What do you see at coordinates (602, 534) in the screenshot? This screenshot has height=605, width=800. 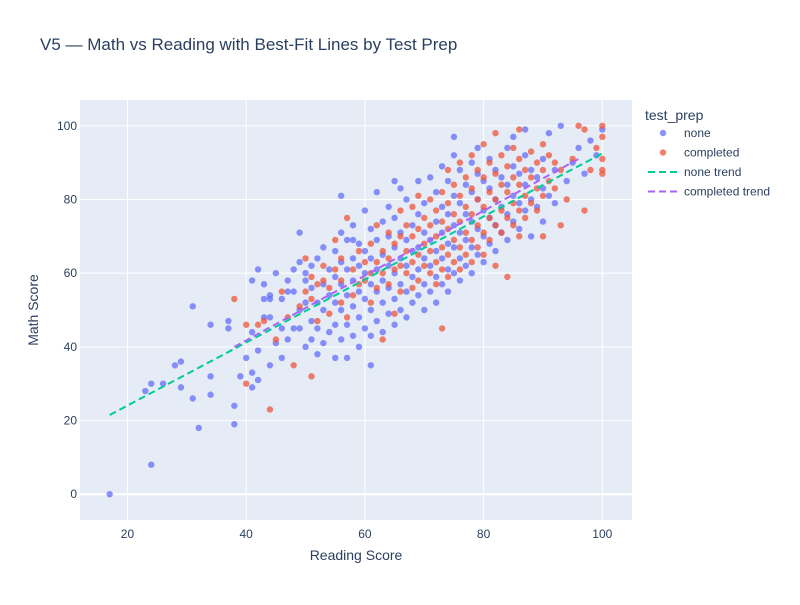 I see `x-tick-label: 100` at bounding box center [602, 534].